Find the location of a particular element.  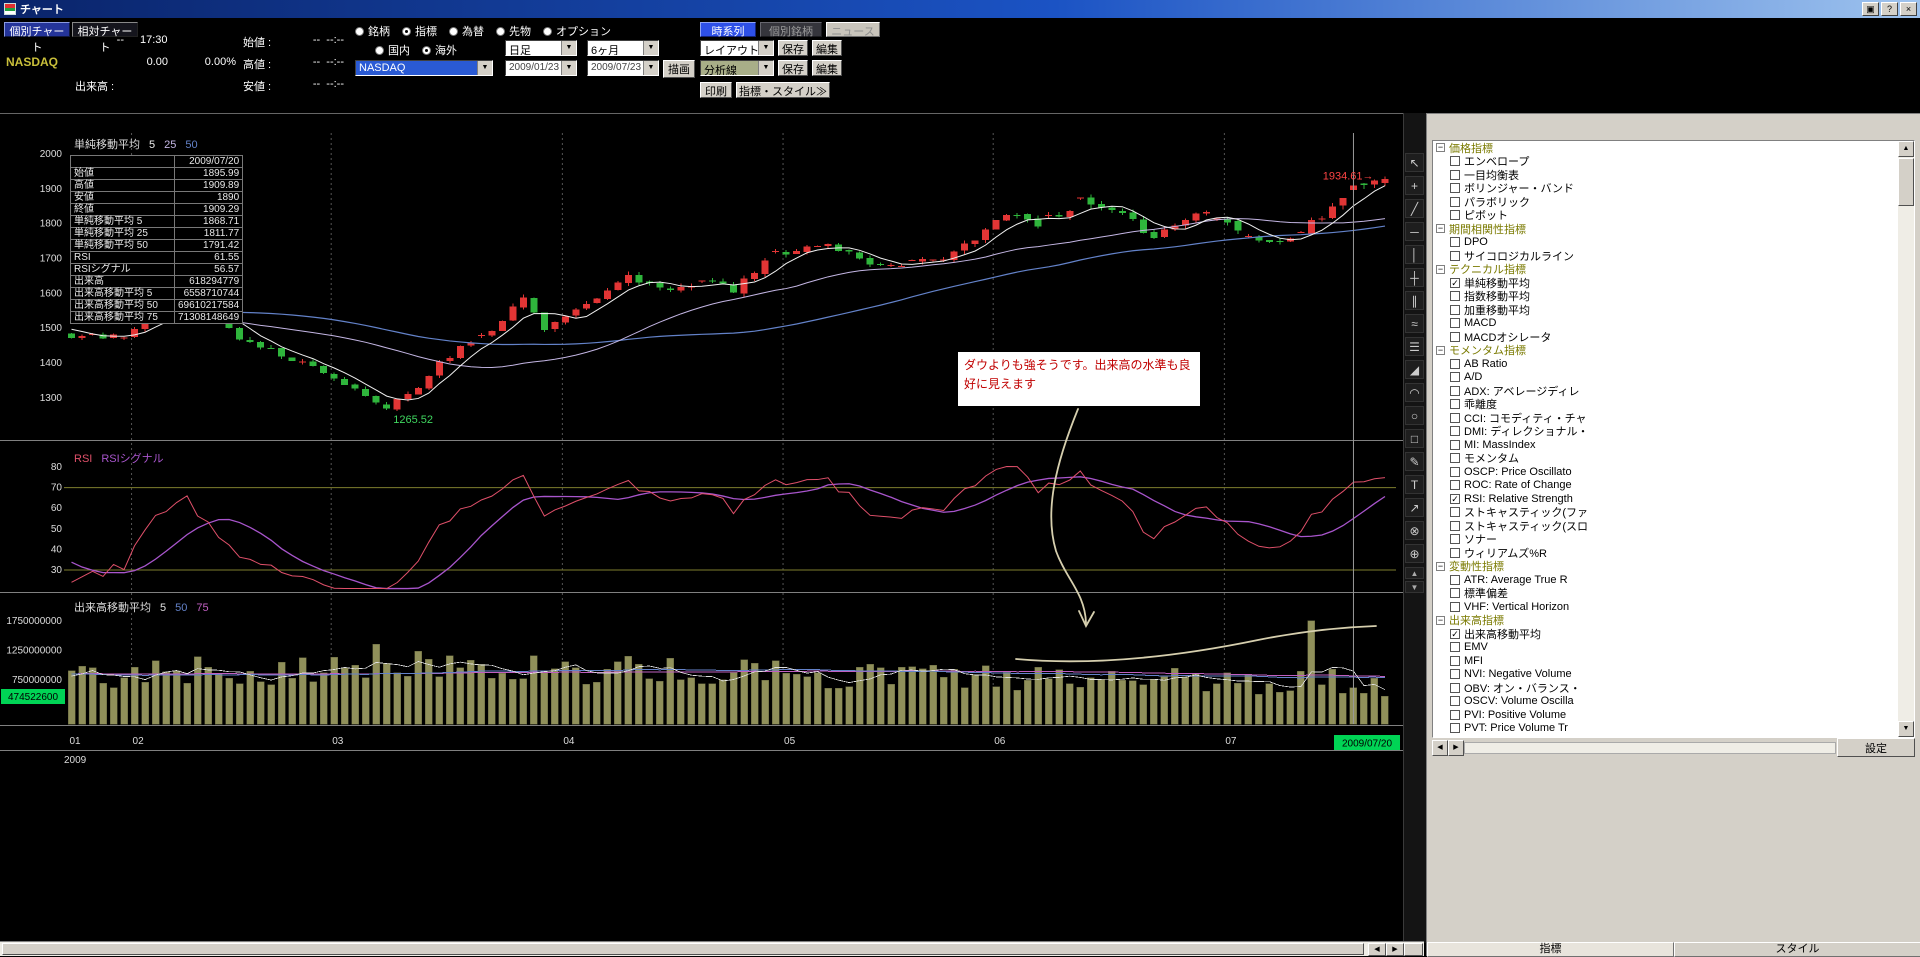

individual-chart-button: 個別チャート is located at coordinates (37, 38).